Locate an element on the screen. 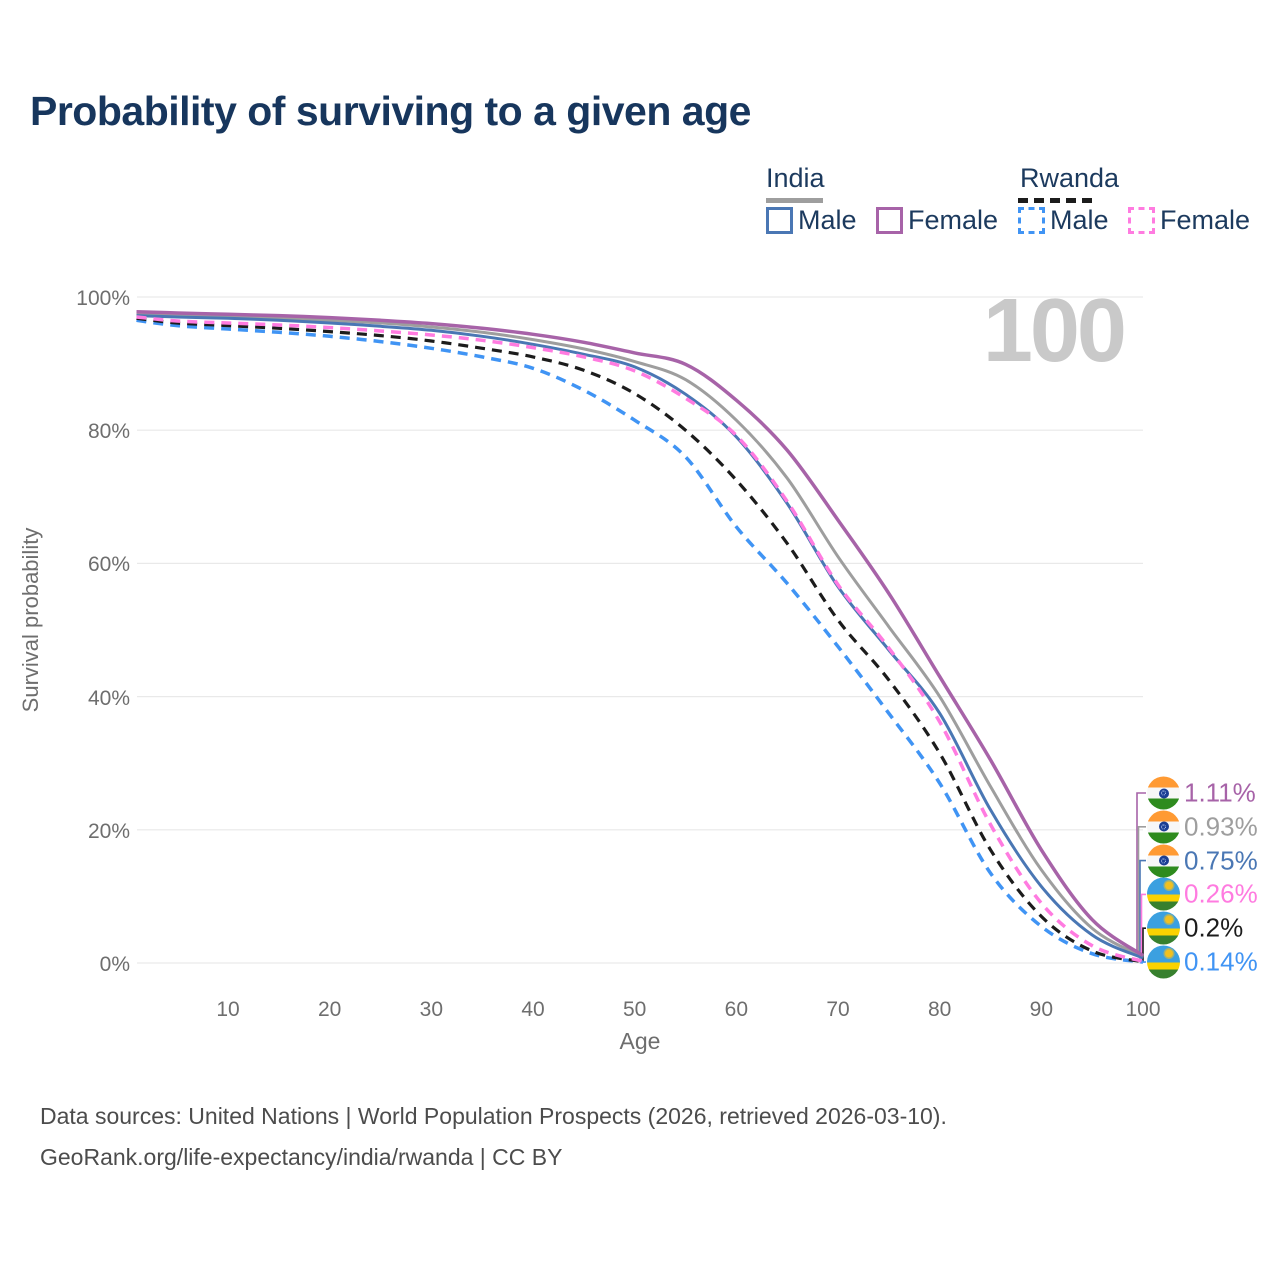 The image size is (1280, 1280). india-linestyle-key is located at coordinates (794, 200).